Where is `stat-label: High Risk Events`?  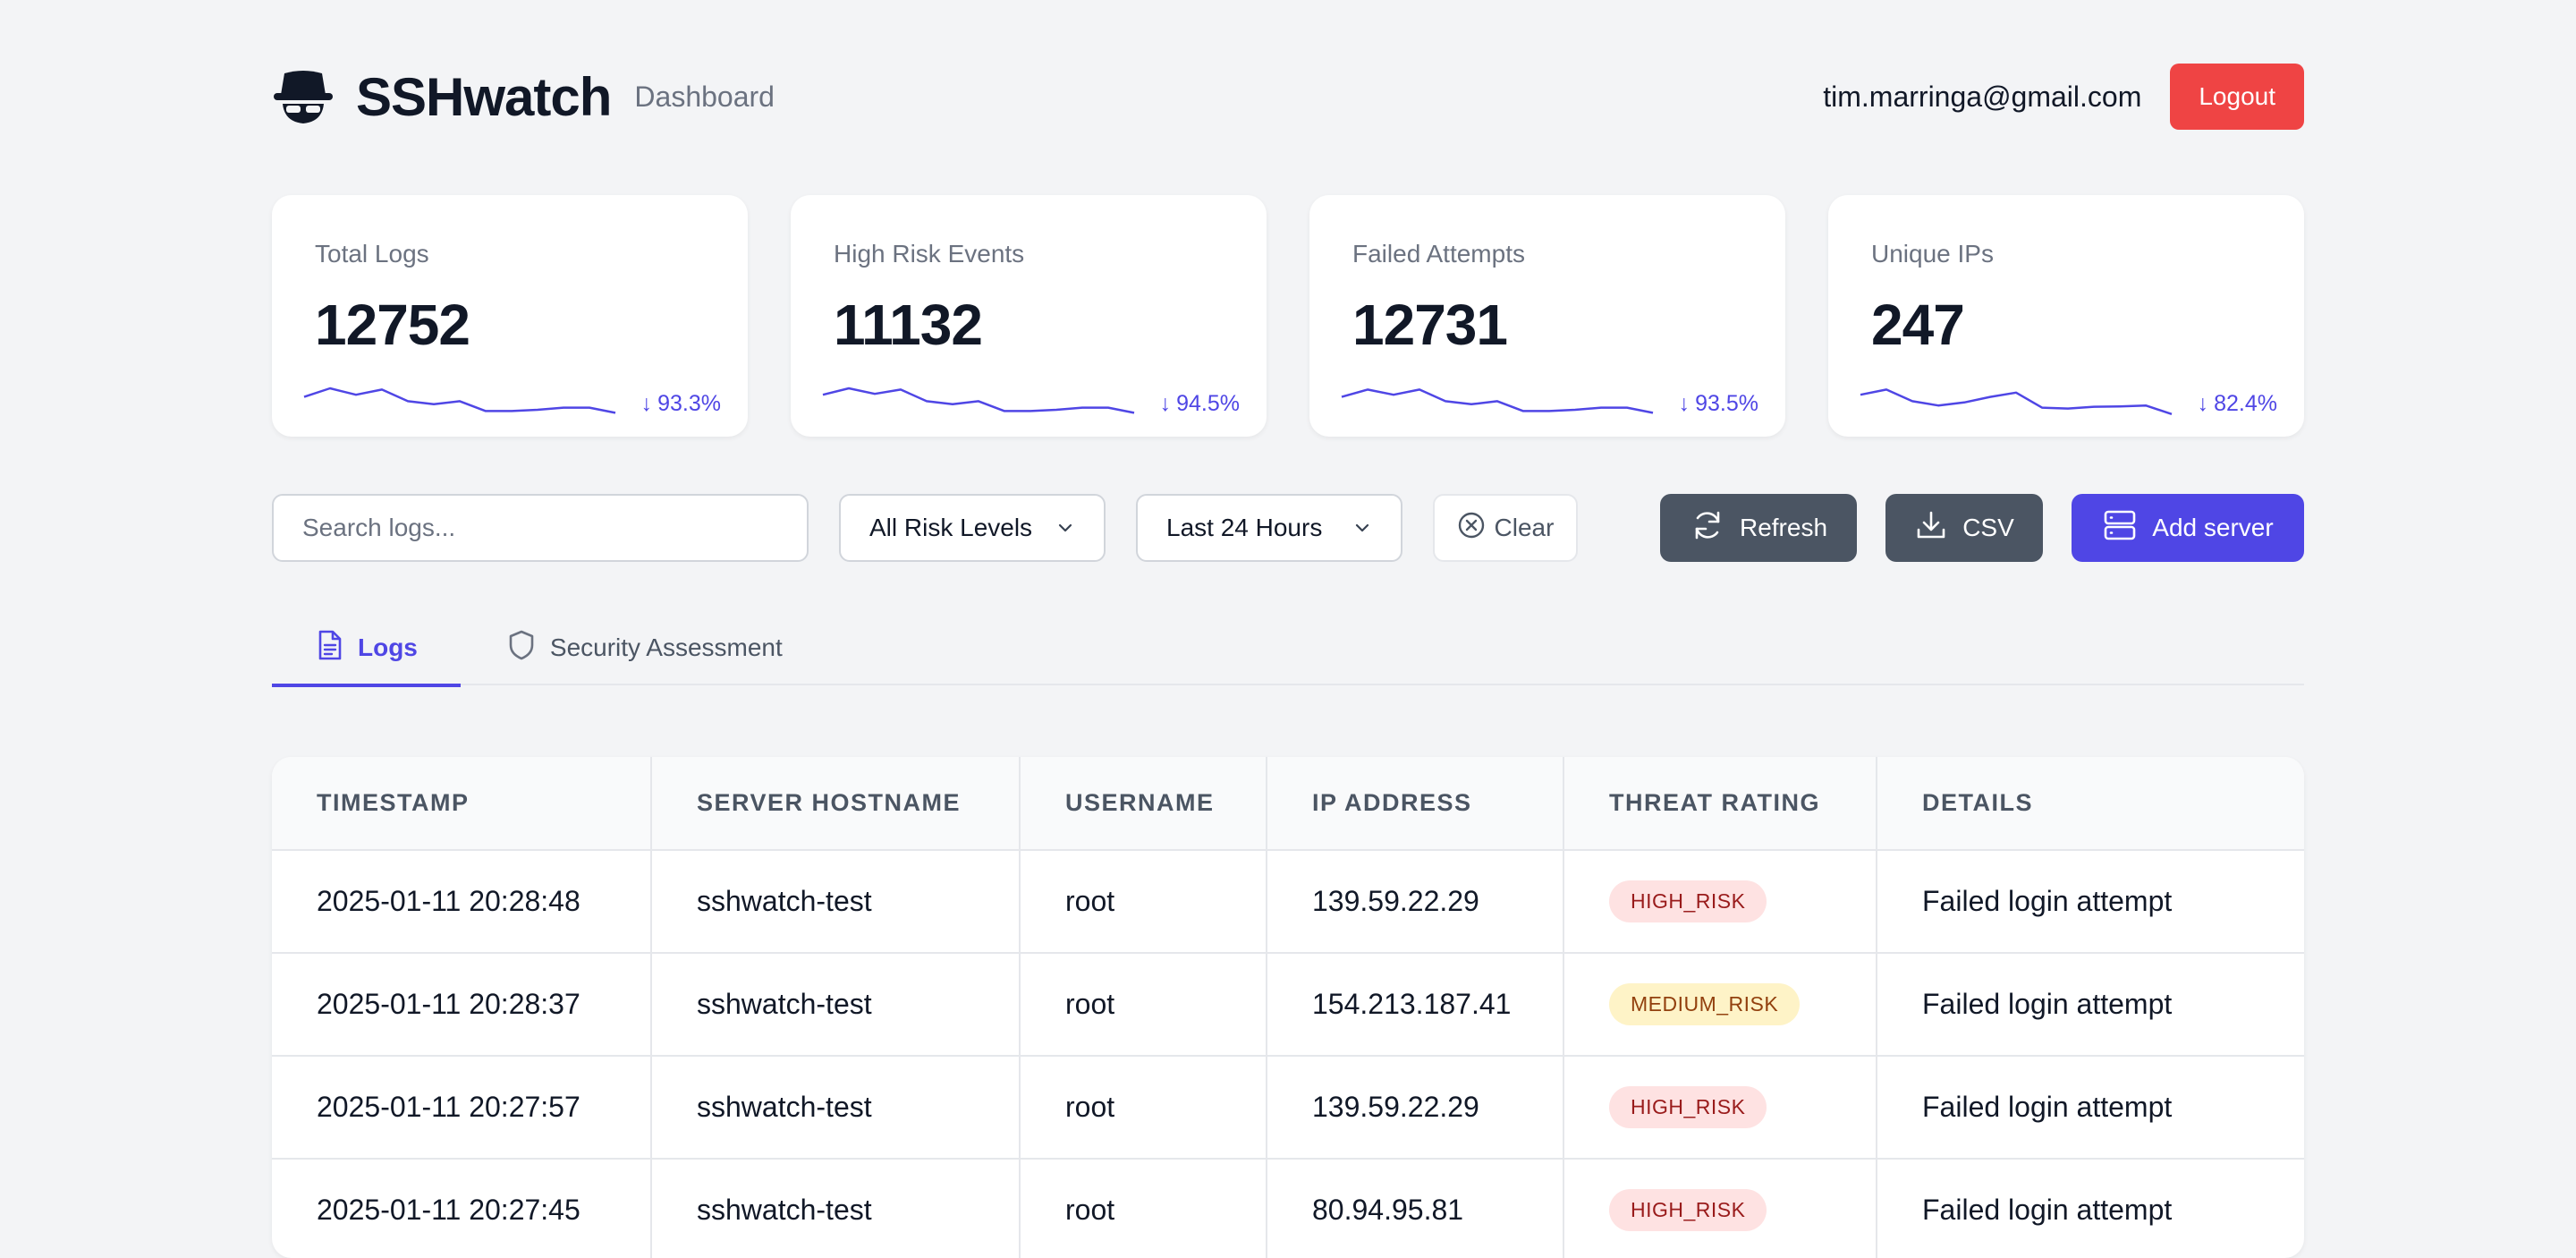 stat-label: High Risk Events is located at coordinates (929, 254).